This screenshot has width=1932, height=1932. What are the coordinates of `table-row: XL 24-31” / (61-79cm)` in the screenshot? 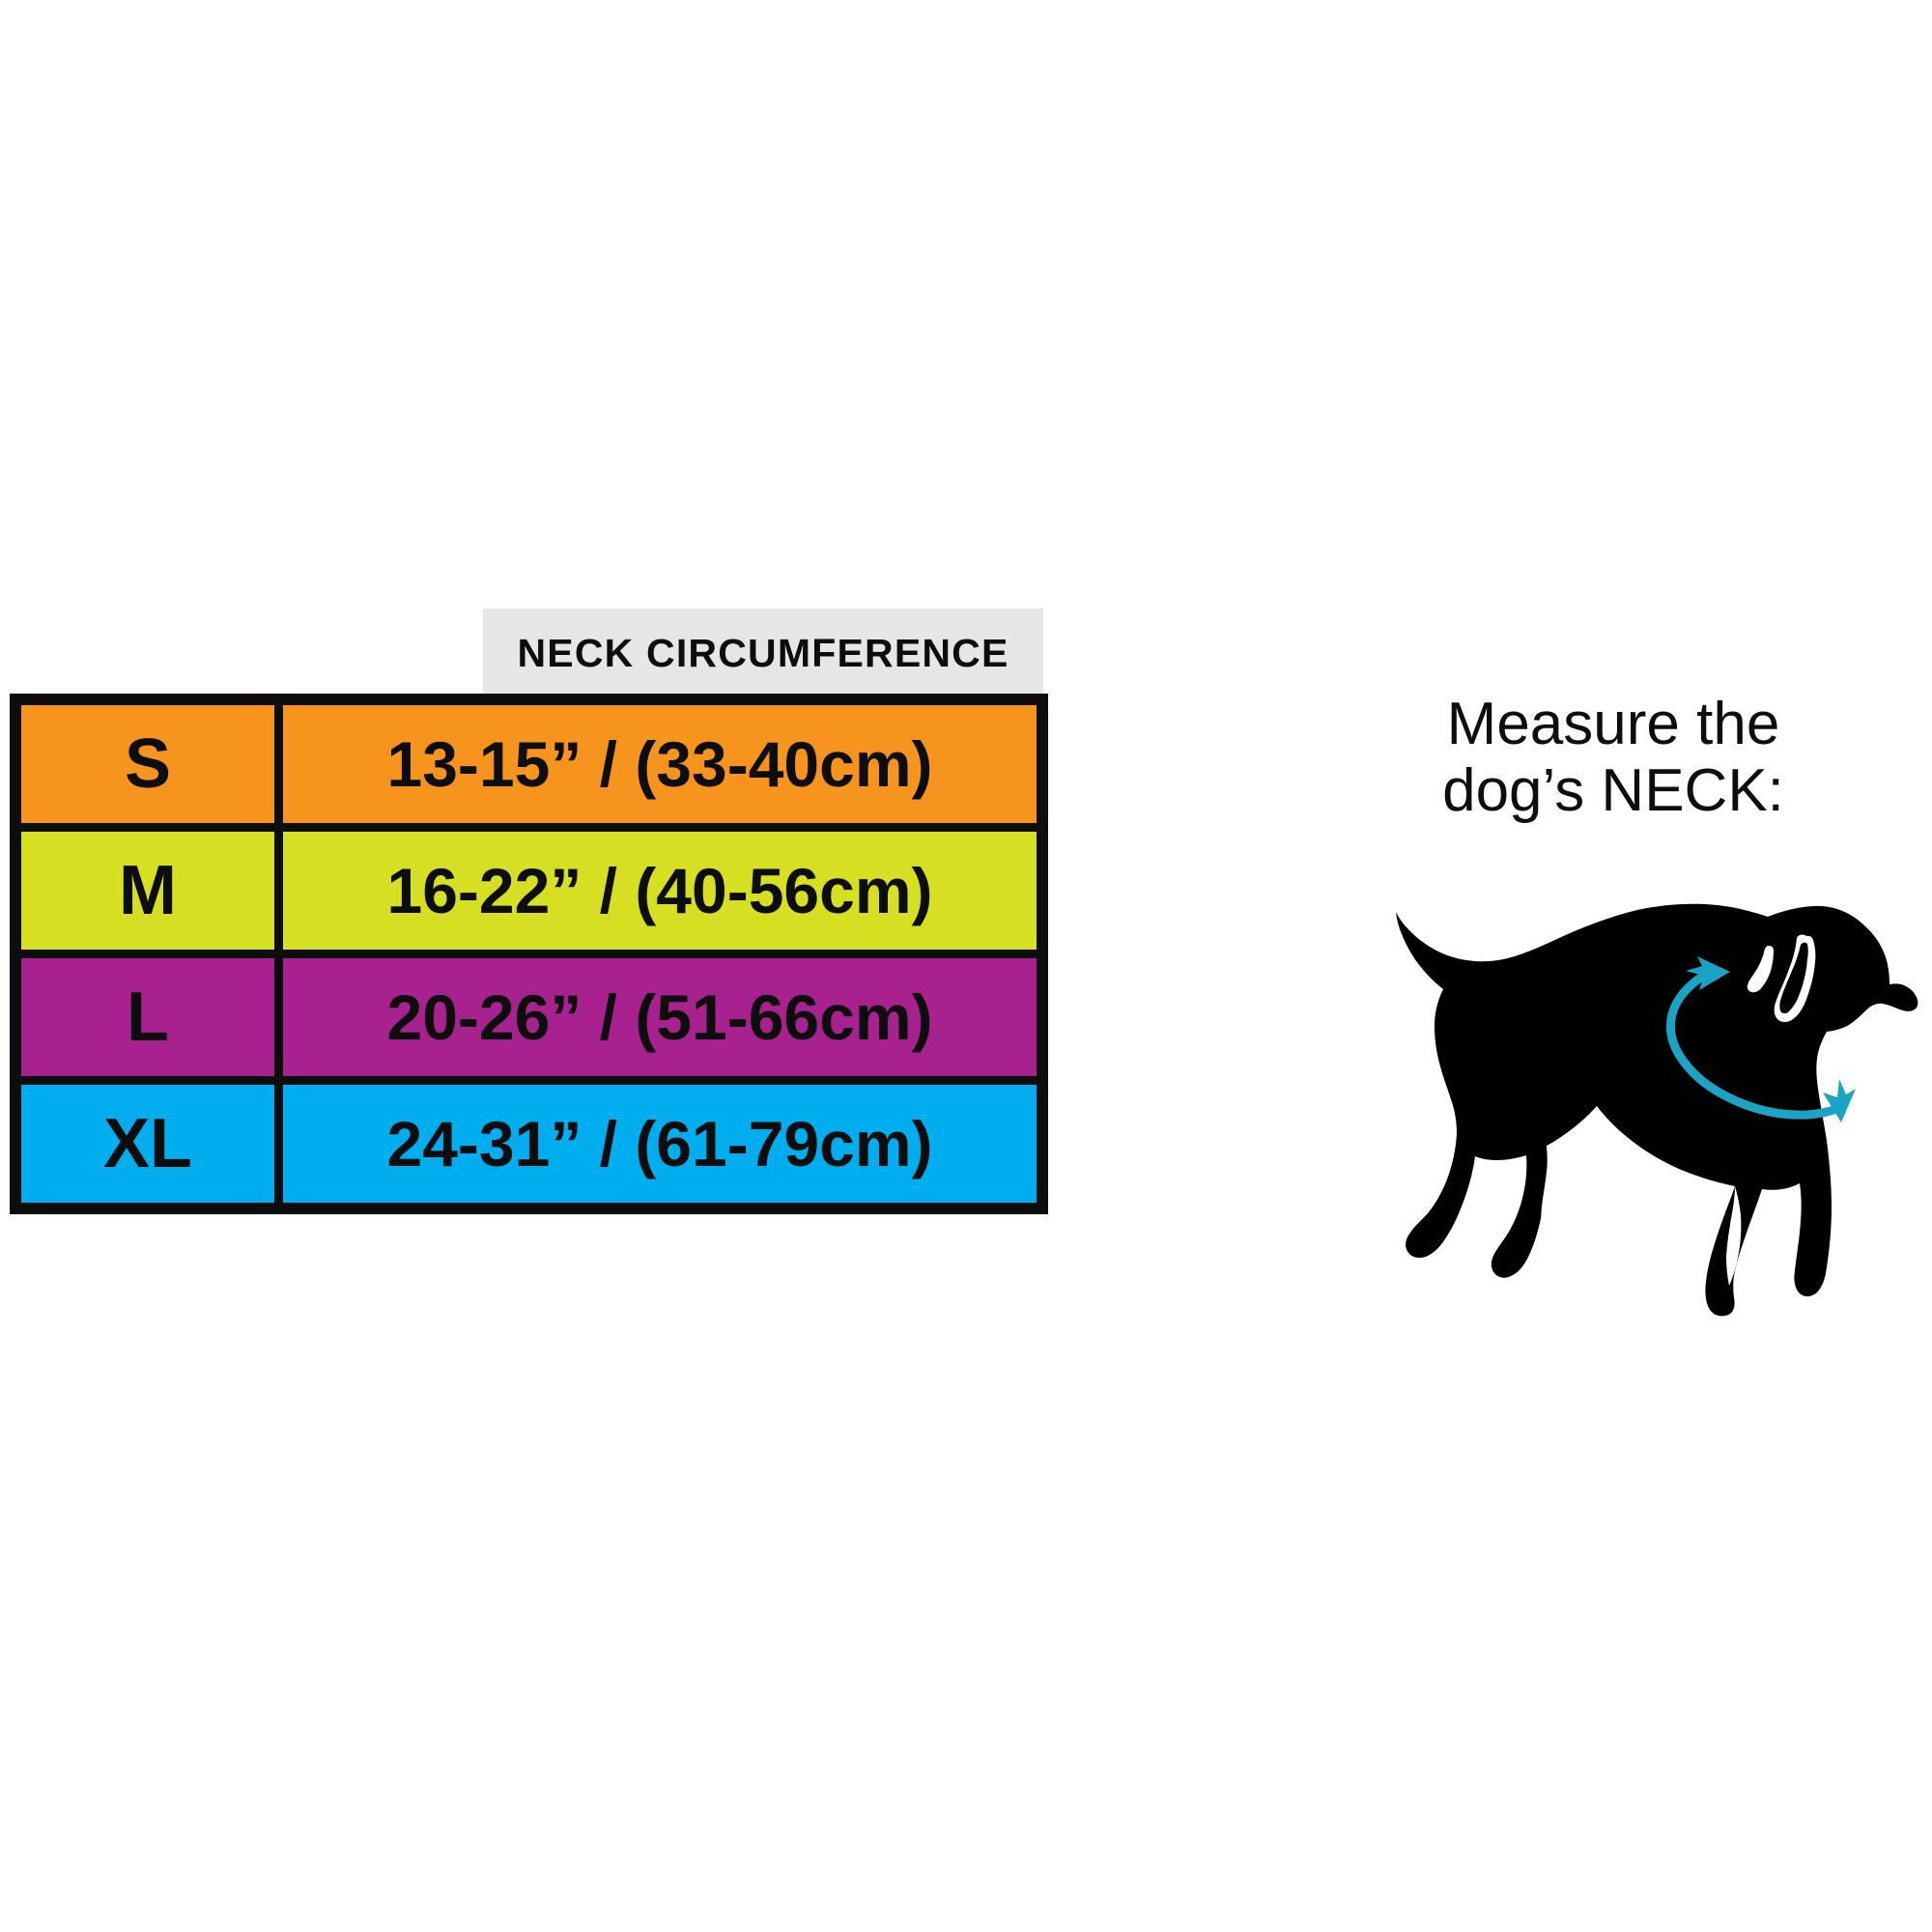 It's located at (529, 1144).